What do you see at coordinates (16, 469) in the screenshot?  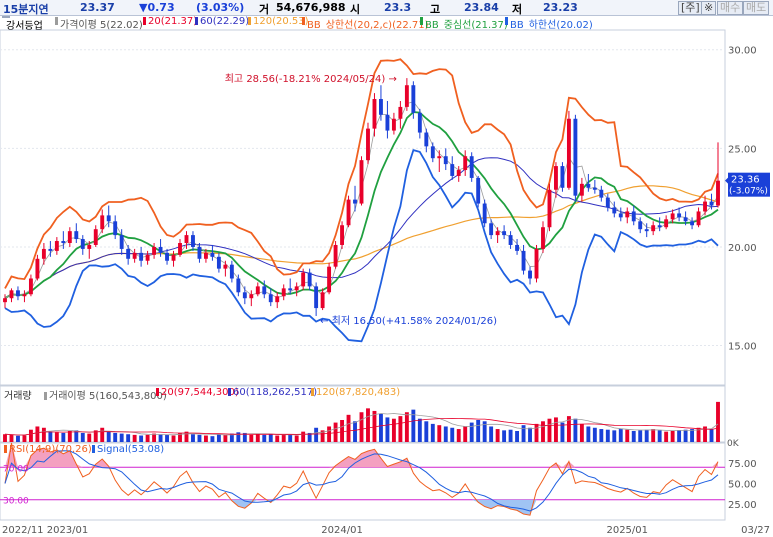 I see `rsi-upper-label: 70.00` at bounding box center [16, 469].